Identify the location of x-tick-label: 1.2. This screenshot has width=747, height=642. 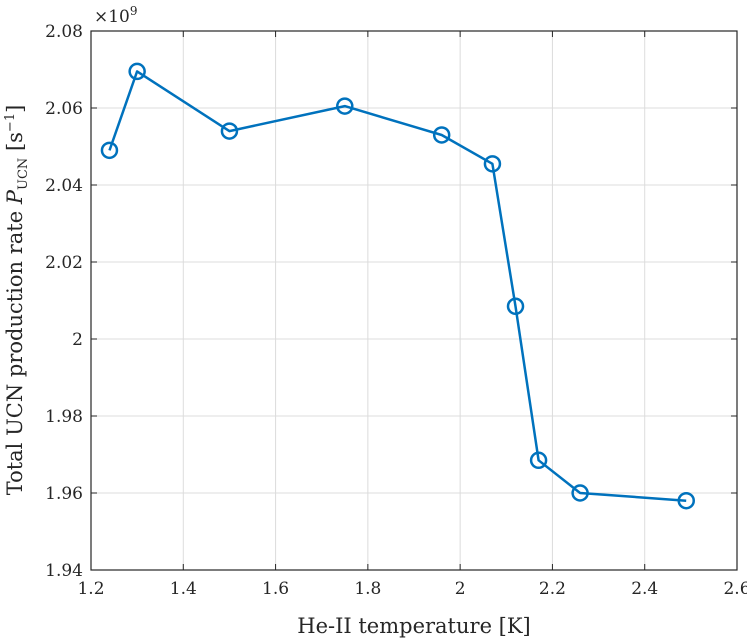
(90, 589).